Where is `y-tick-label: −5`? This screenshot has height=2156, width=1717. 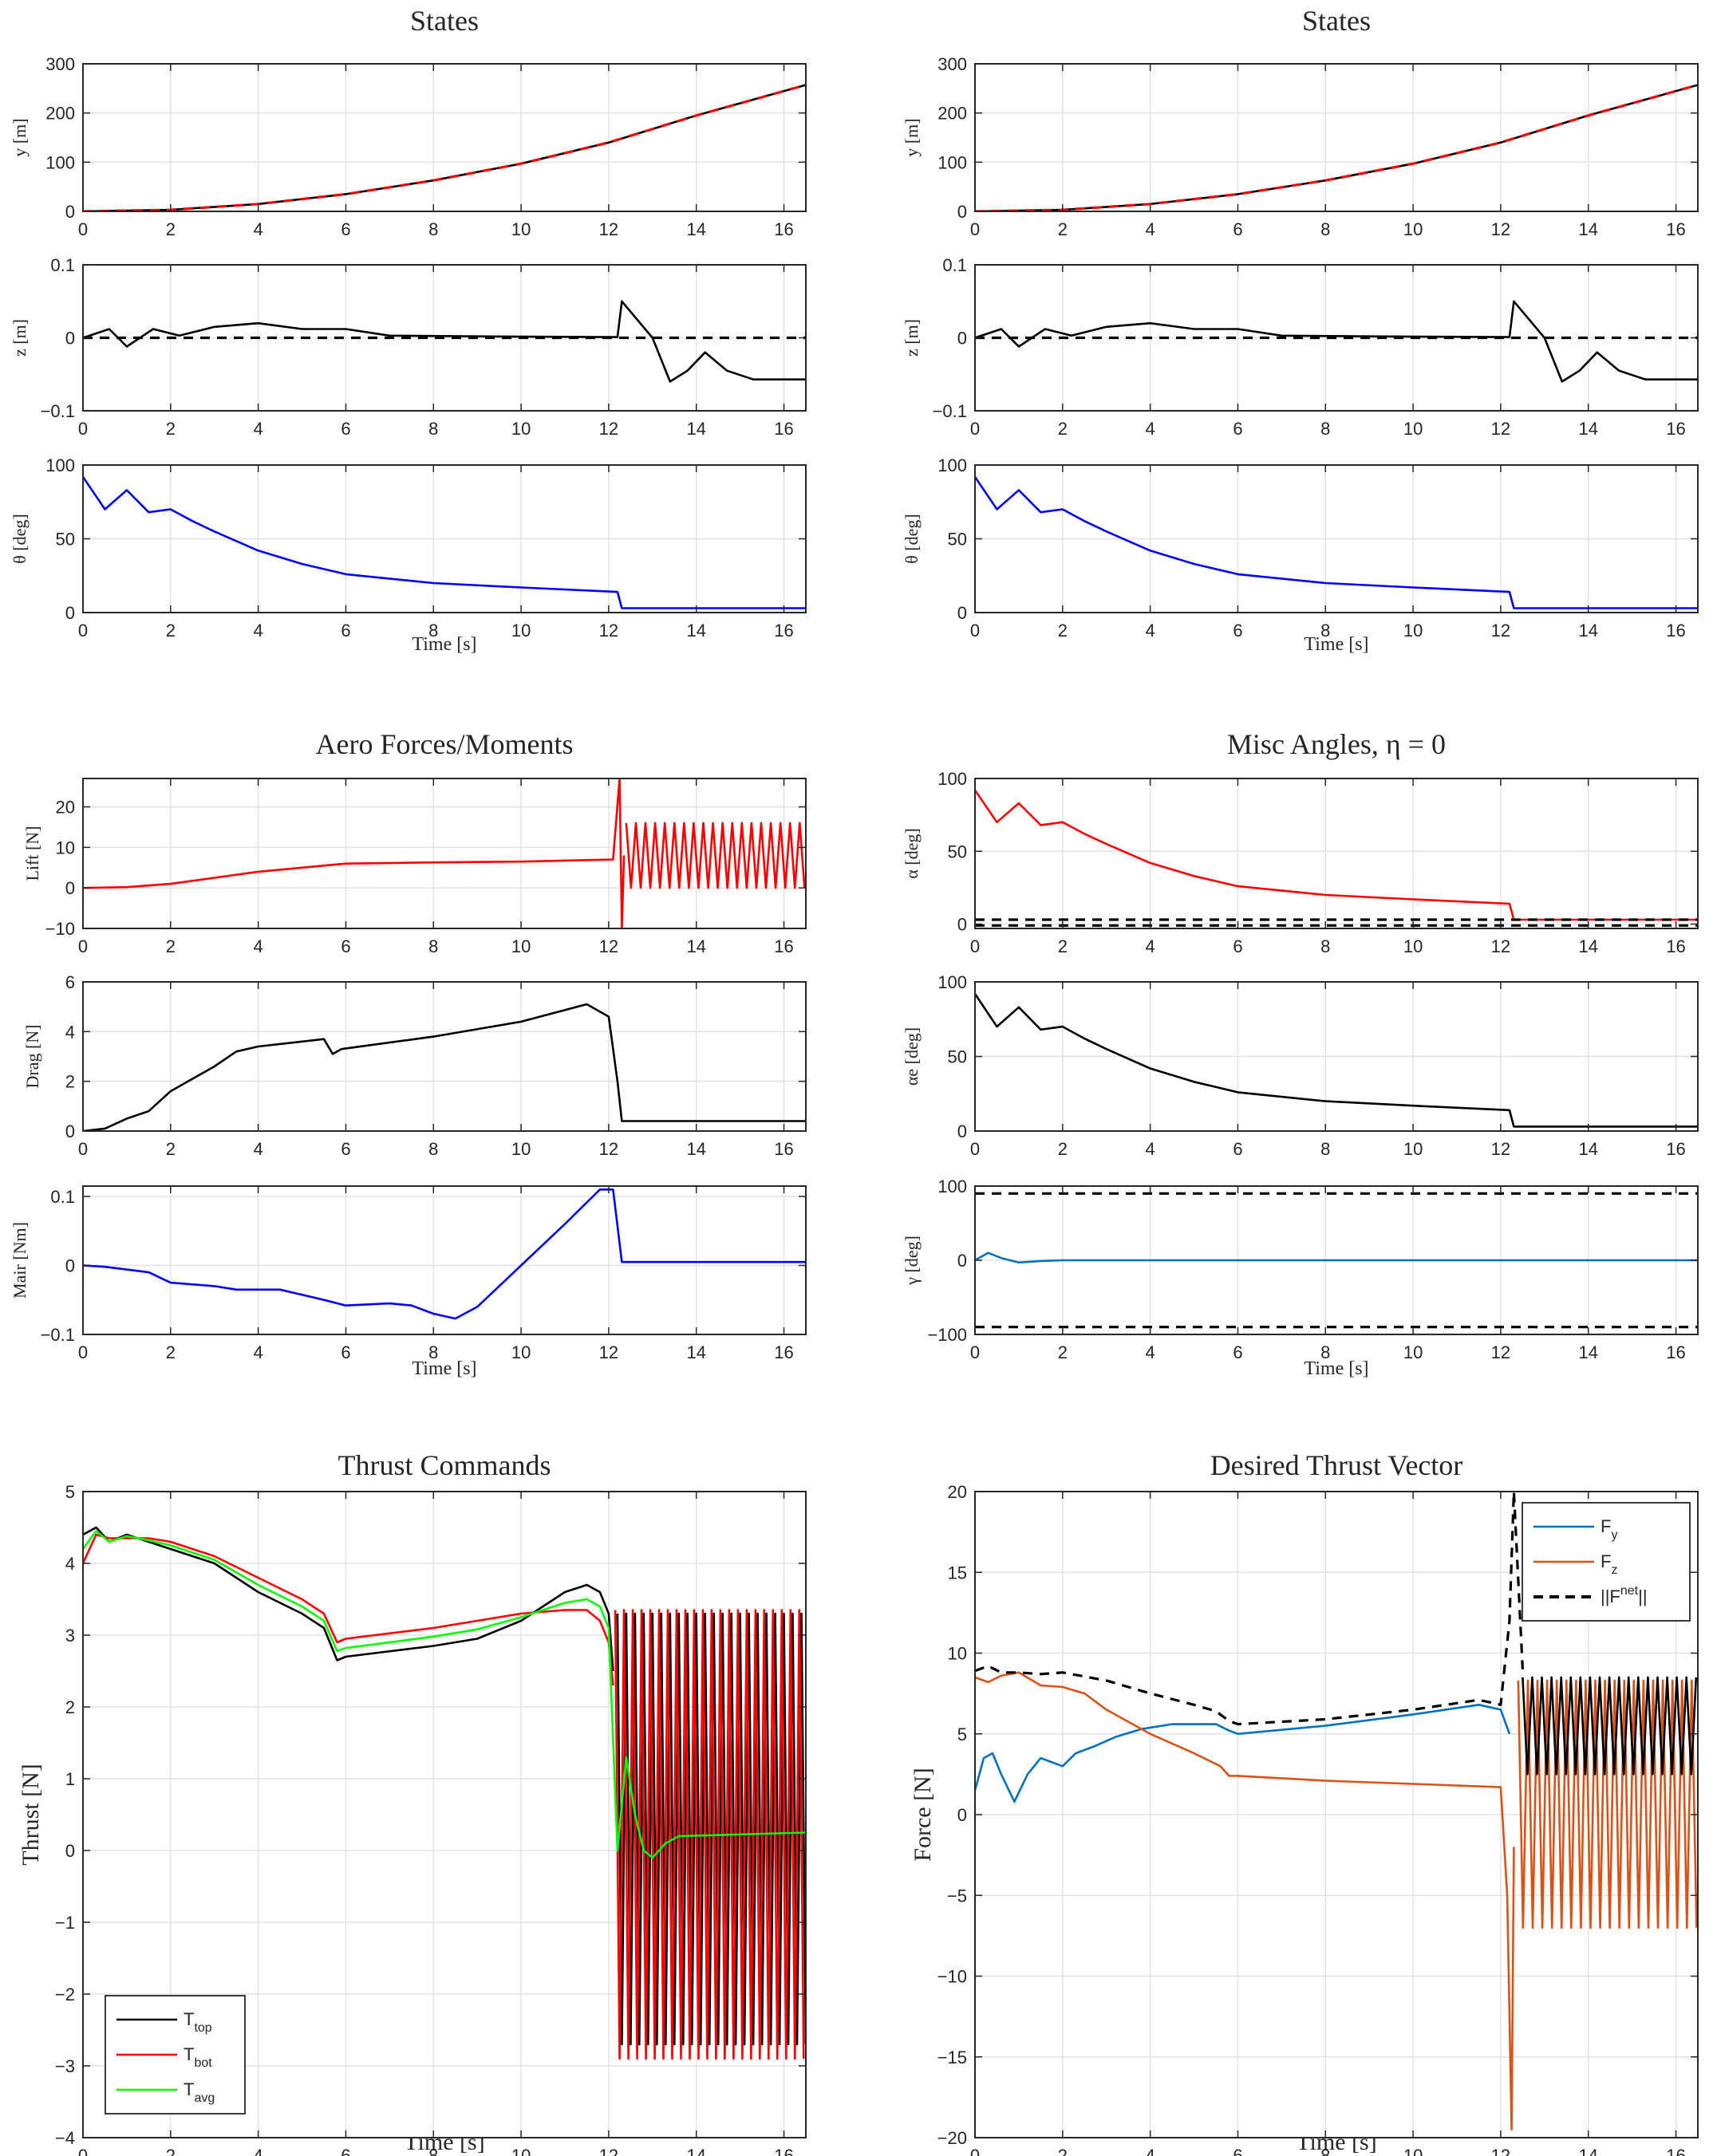 y-tick-label: −5 is located at coordinates (957, 1896).